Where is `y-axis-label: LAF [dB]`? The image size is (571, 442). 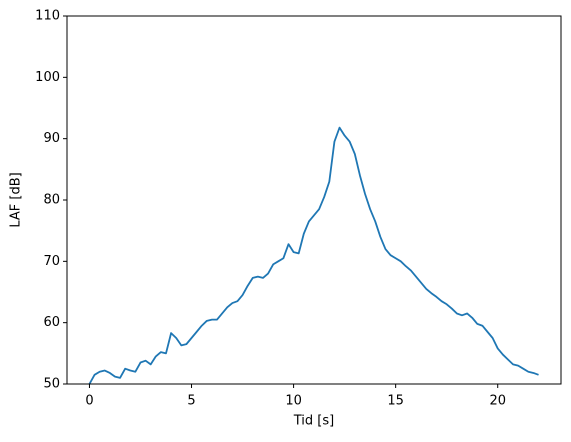
y-axis-label: LAF [dB] is located at coordinates (16, 199).